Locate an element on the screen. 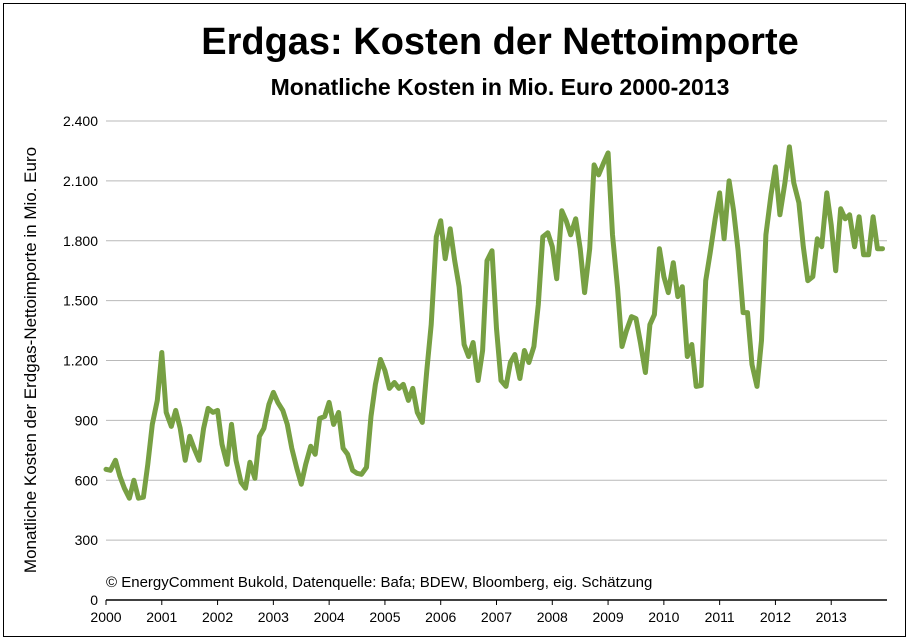 The height and width of the screenshot is (640, 909). y-tick-label: 300 is located at coordinates (87, 540).